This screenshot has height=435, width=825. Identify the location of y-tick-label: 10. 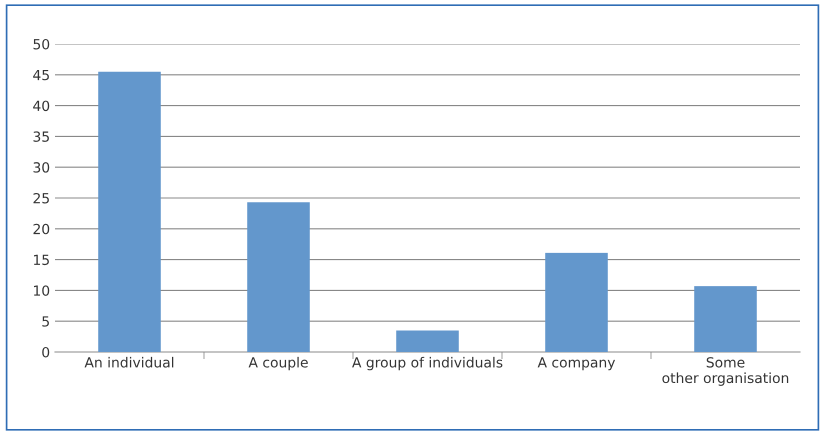
(42, 290).